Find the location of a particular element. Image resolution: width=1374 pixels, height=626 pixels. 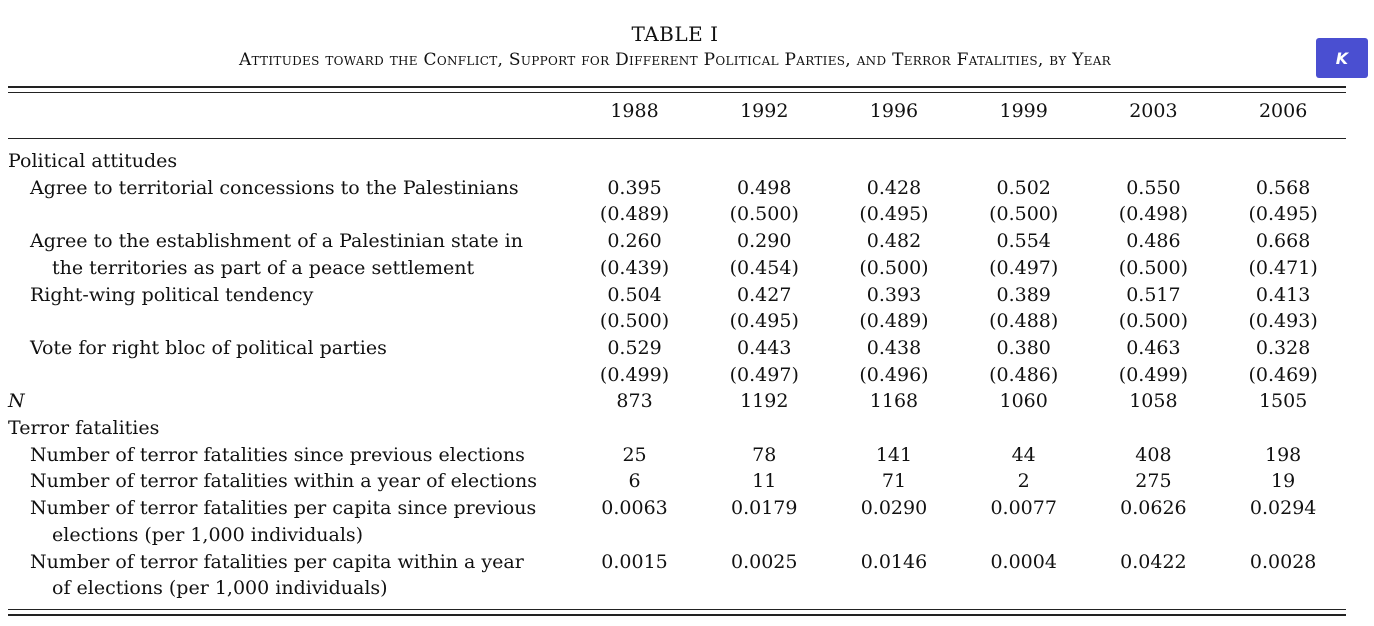

cell-value: 198 is located at coordinates (1283, 454).